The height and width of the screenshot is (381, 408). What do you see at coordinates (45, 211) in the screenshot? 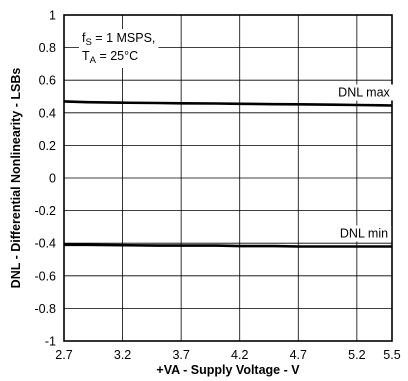
I see `y-tick-label: -0.2` at bounding box center [45, 211].